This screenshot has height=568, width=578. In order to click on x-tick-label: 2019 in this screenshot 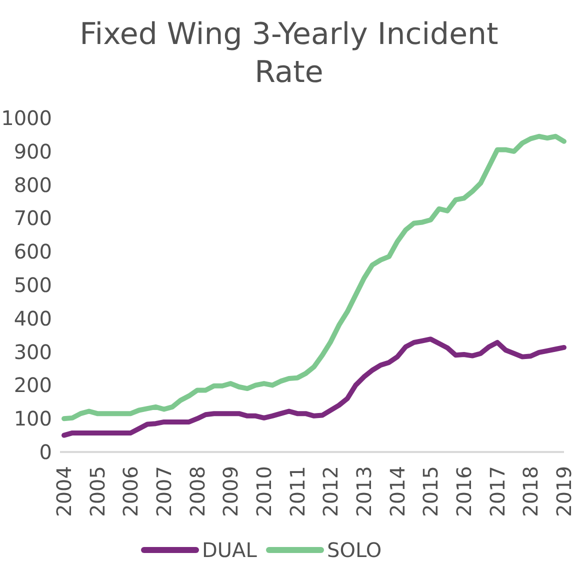, I will do `click(564, 491)`.